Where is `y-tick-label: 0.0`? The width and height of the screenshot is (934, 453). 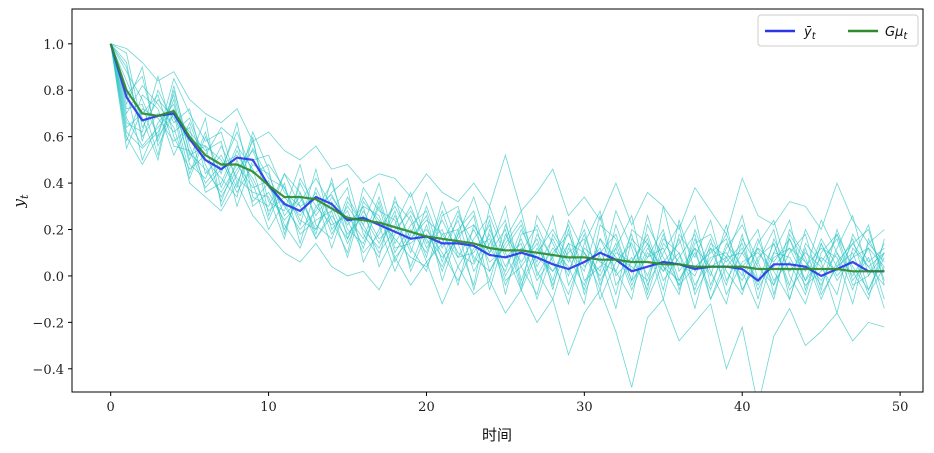
y-tick-label: 0.0 is located at coordinates (53, 277).